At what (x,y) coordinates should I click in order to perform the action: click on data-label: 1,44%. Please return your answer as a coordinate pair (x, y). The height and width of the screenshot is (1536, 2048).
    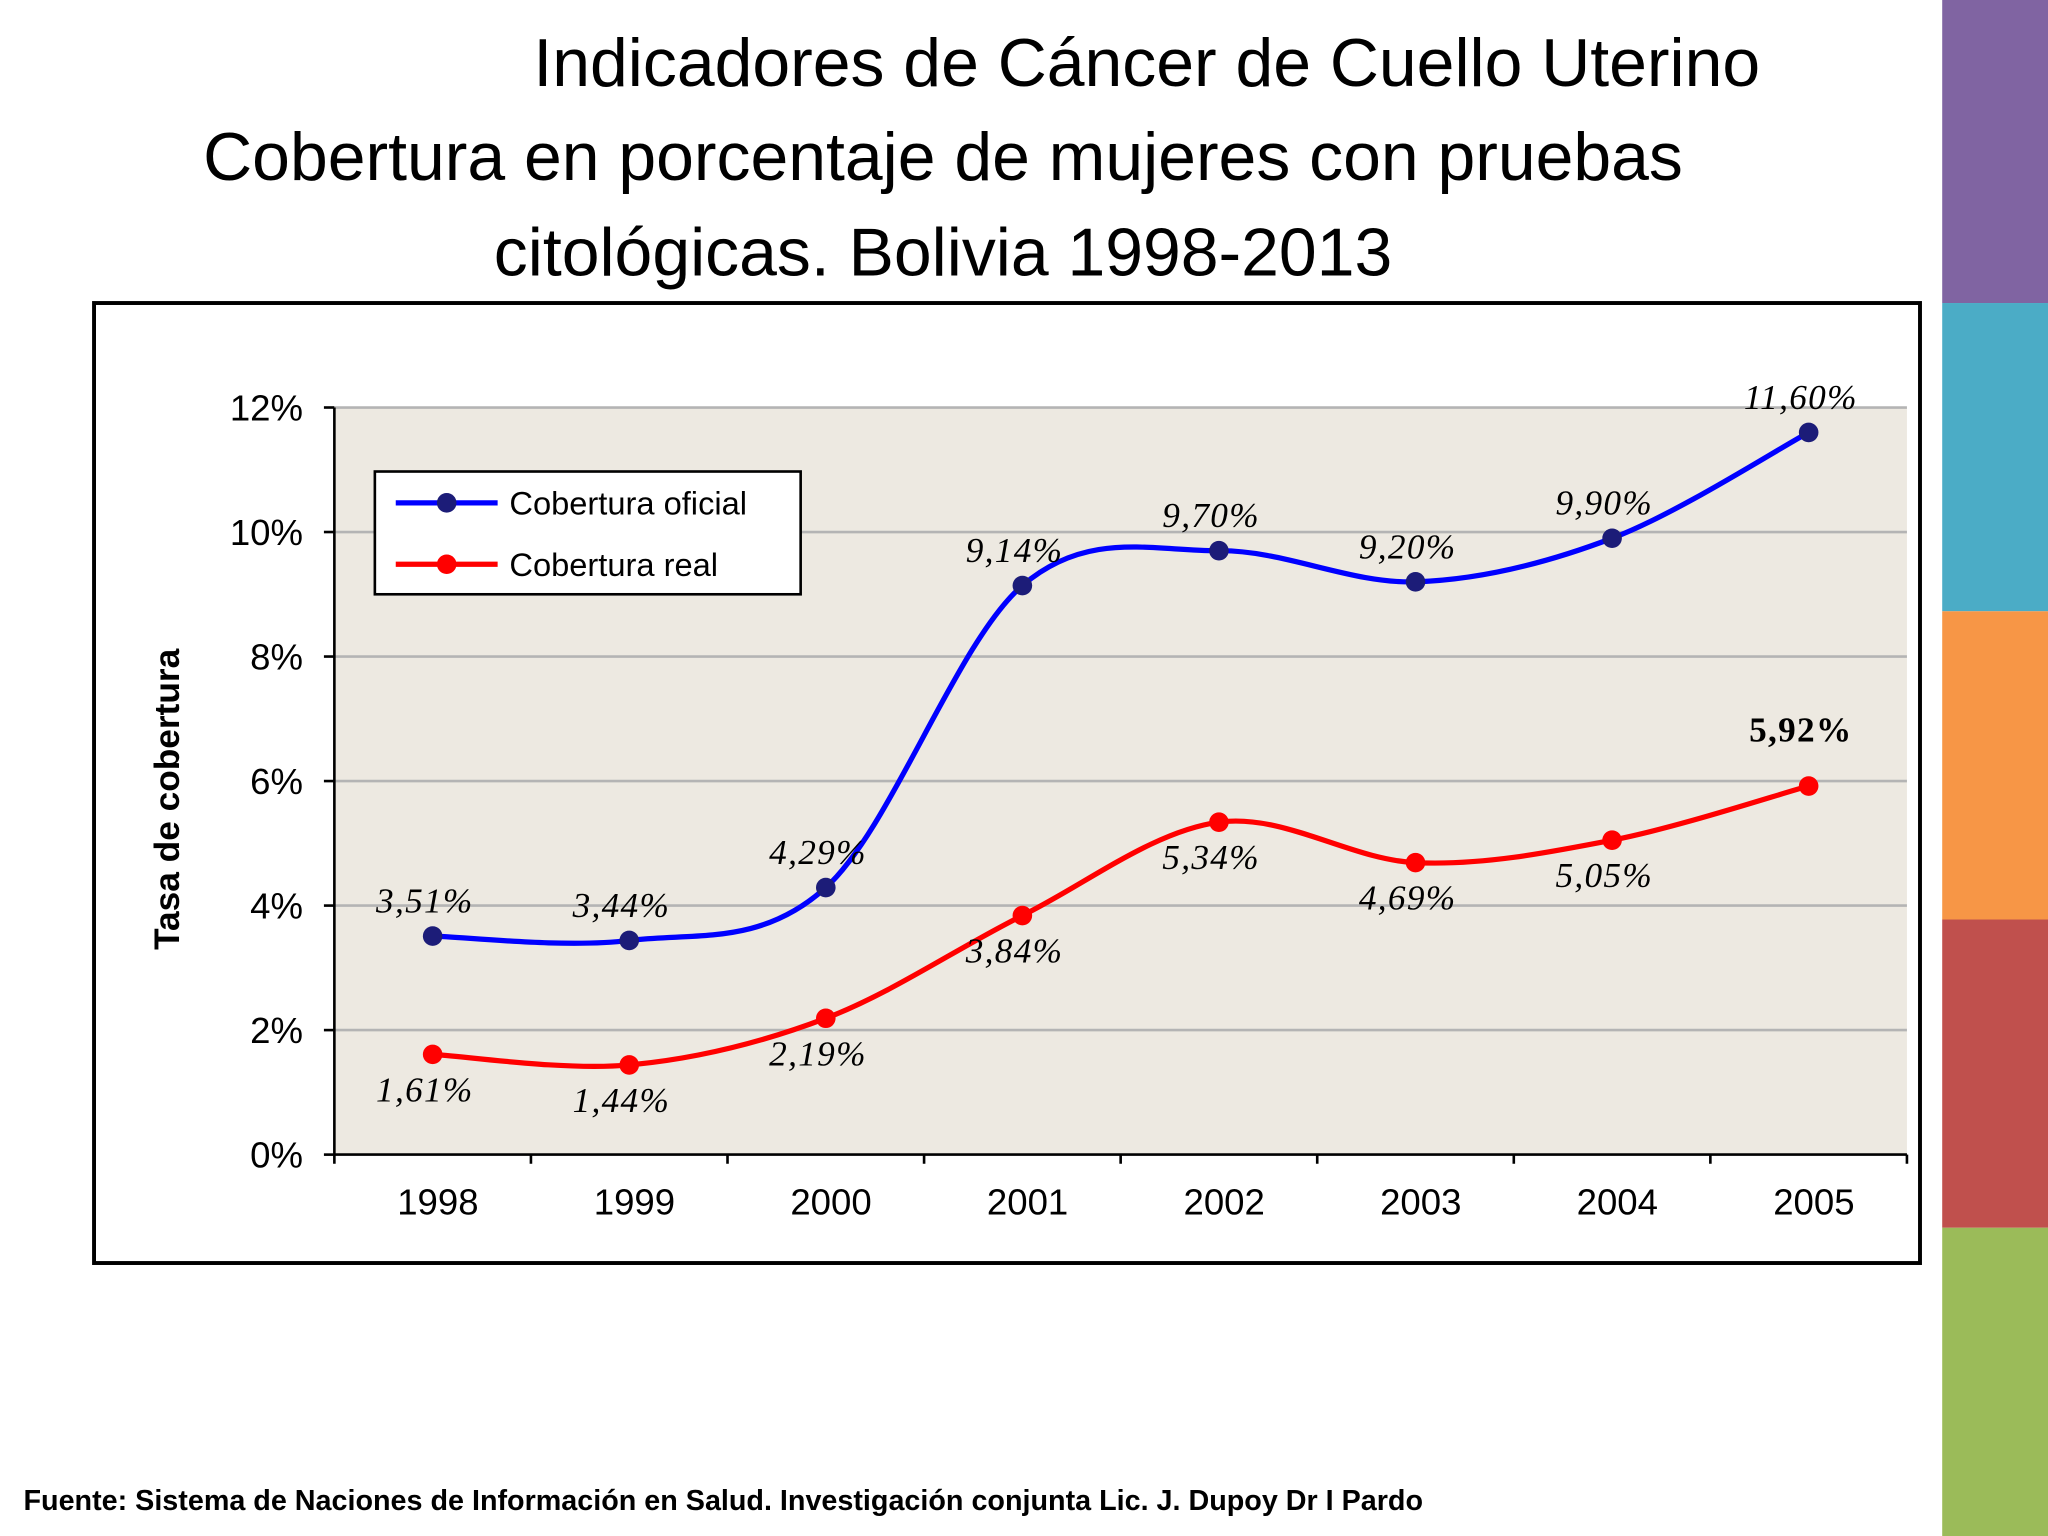
    Looking at the image, I should click on (622, 1100).